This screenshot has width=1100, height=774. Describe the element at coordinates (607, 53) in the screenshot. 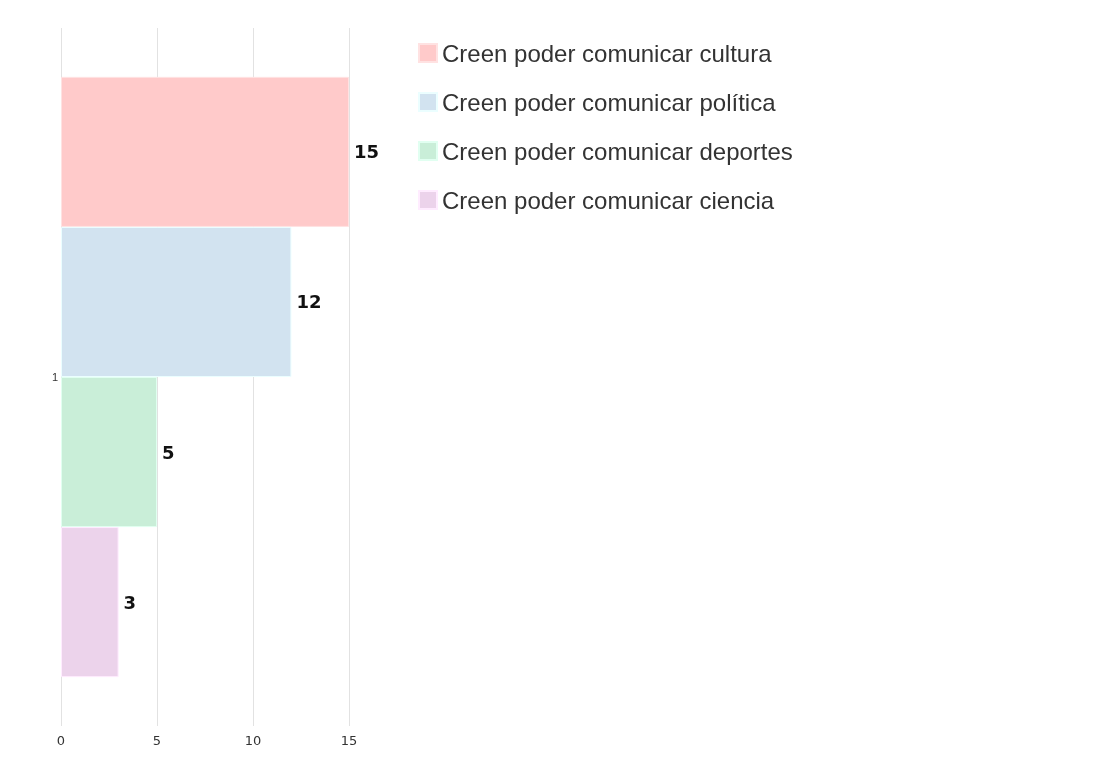

I see `legend-label: Creen poder comunicar cultura` at that location.